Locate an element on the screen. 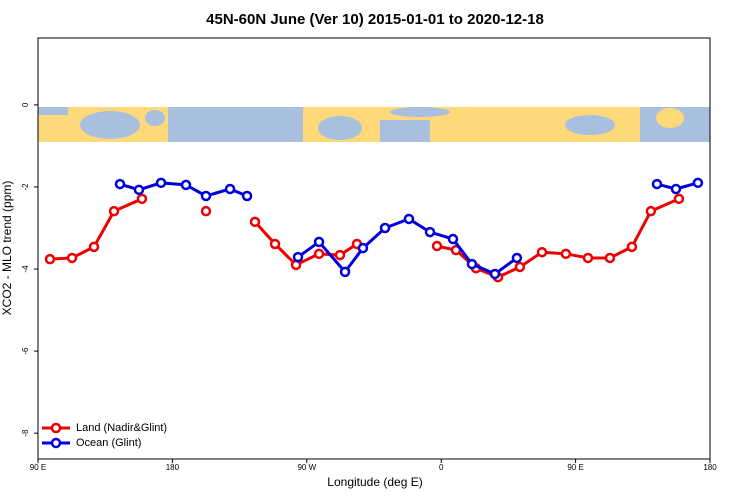  map-band is located at coordinates (374, 124).